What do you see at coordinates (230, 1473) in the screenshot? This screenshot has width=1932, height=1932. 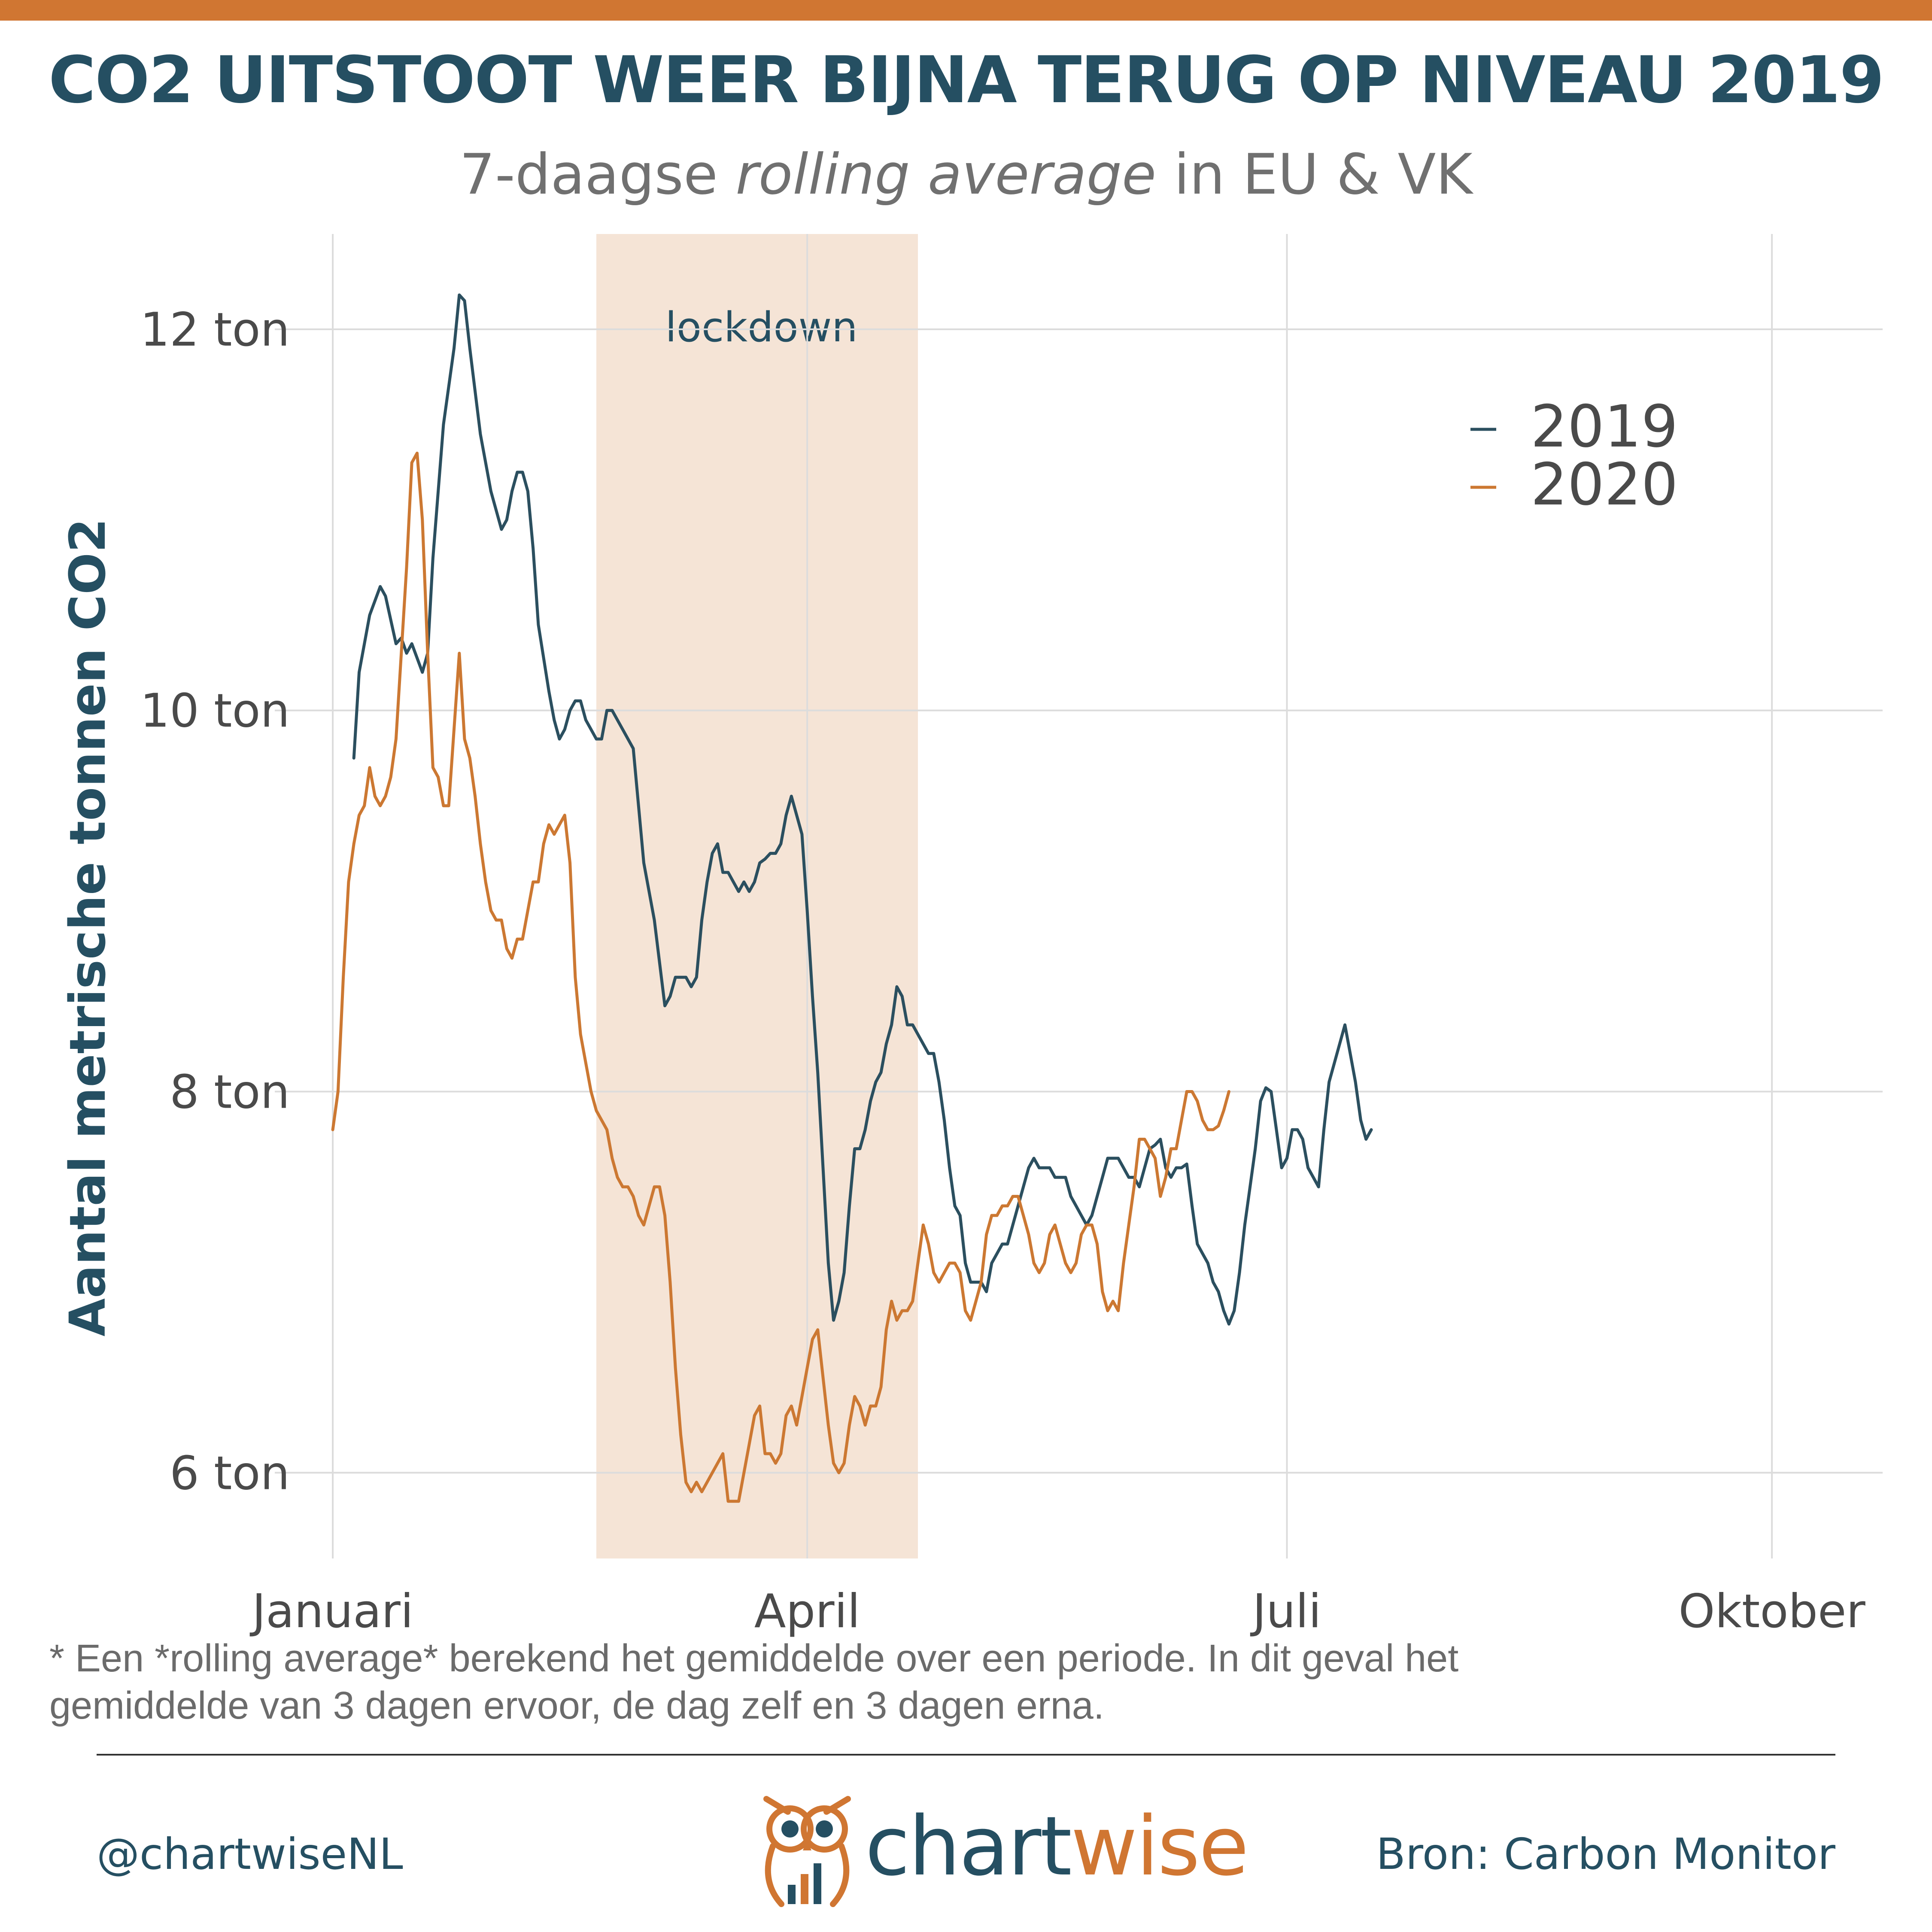 I see `y-tick-label: 6 ton` at bounding box center [230, 1473].